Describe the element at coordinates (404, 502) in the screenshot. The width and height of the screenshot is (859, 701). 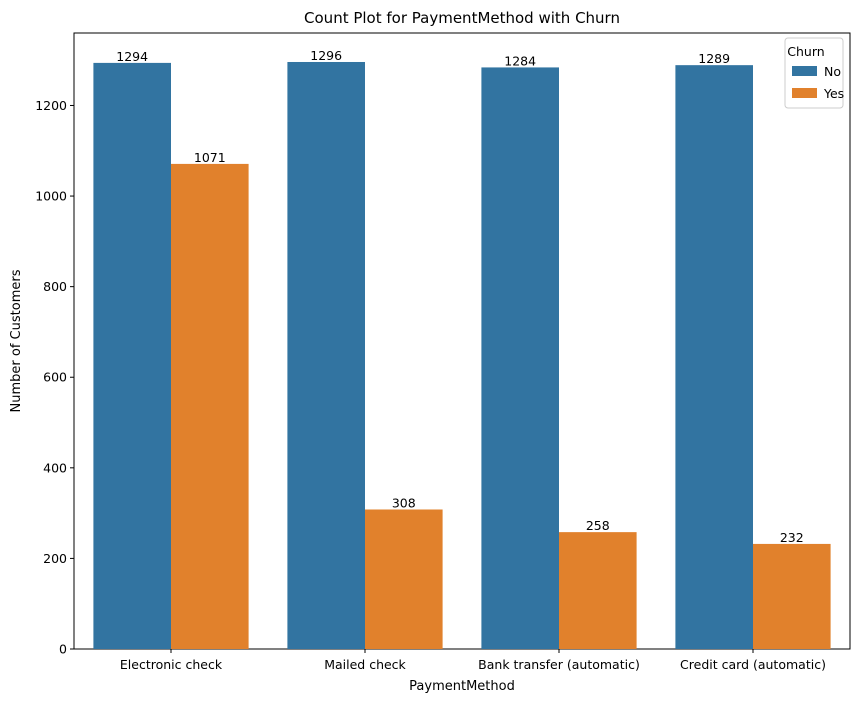
I see `data-label: 308` at that location.